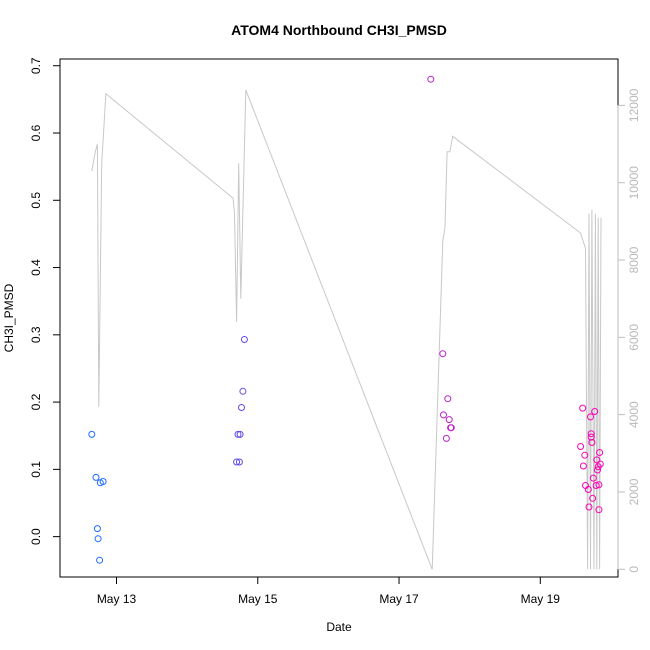 The image size is (650, 650). Describe the element at coordinates (634, 337) in the screenshot. I see `right-tick-label: 6000` at that location.